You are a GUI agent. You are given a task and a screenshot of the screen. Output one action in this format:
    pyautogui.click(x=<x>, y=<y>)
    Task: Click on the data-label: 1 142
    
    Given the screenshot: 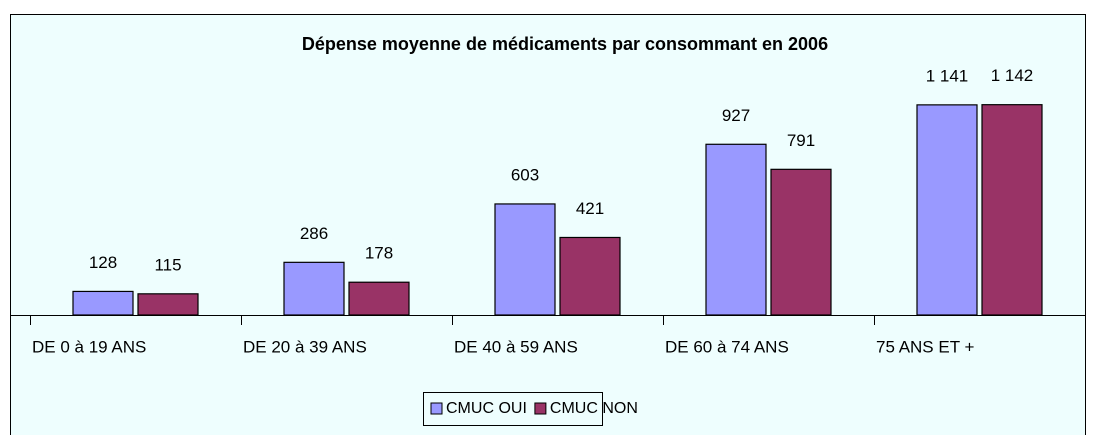 What is the action you would take?
    pyautogui.click(x=1012, y=75)
    